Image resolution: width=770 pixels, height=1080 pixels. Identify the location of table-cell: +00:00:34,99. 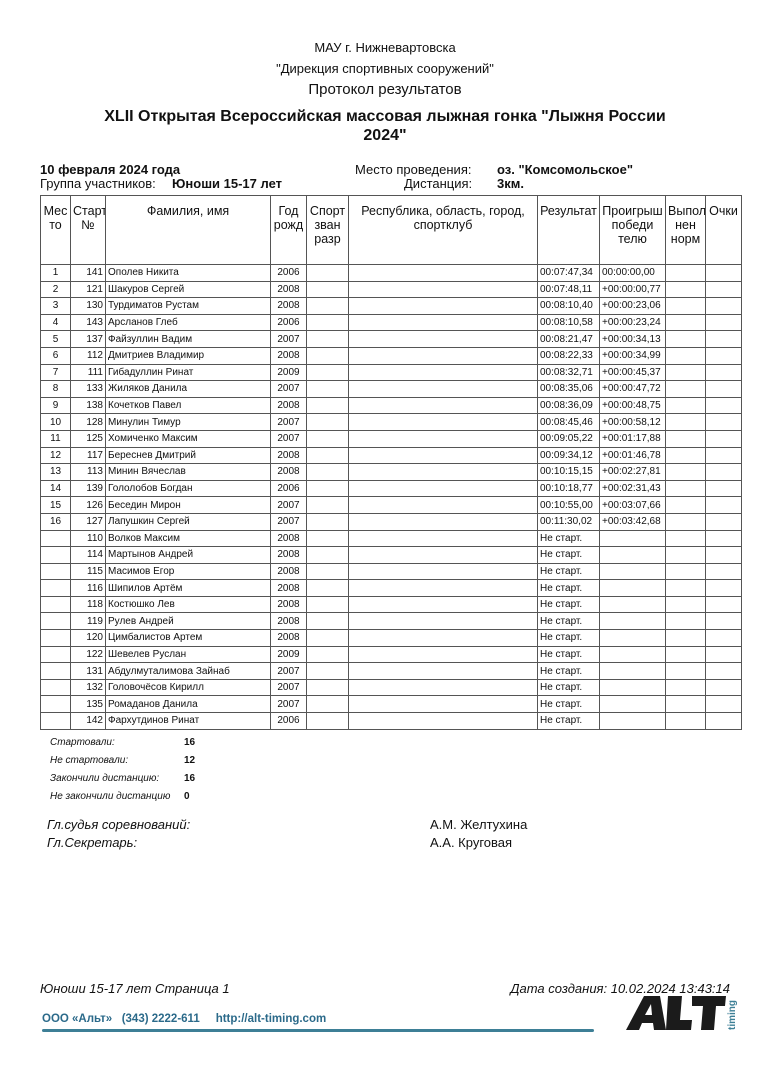
(632, 355).